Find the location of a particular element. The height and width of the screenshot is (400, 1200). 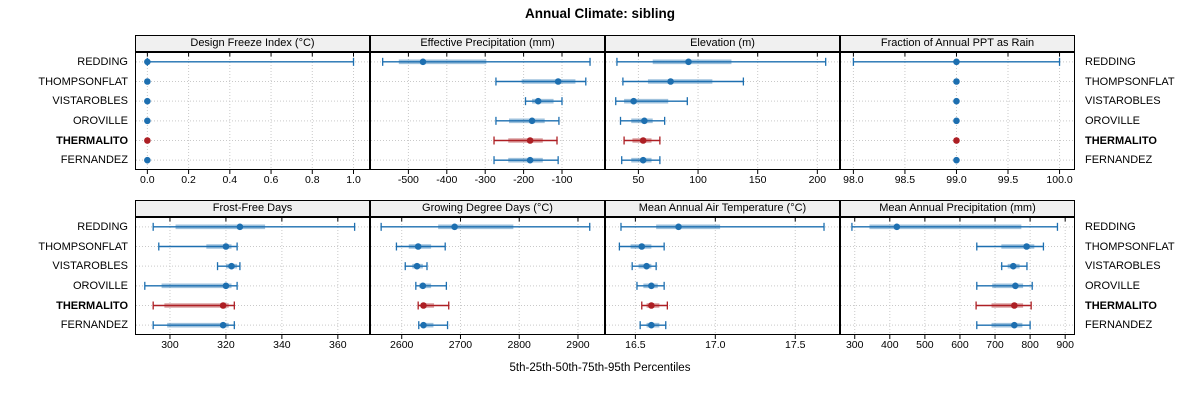

tick-label-mean-annual-precipitation-mm-2: 500 is located at coordinates (925, 345).